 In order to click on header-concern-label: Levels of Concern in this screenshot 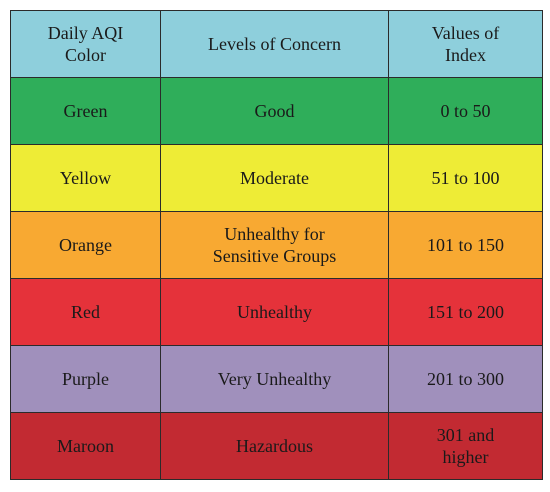, I will do `click(274, 44)`.